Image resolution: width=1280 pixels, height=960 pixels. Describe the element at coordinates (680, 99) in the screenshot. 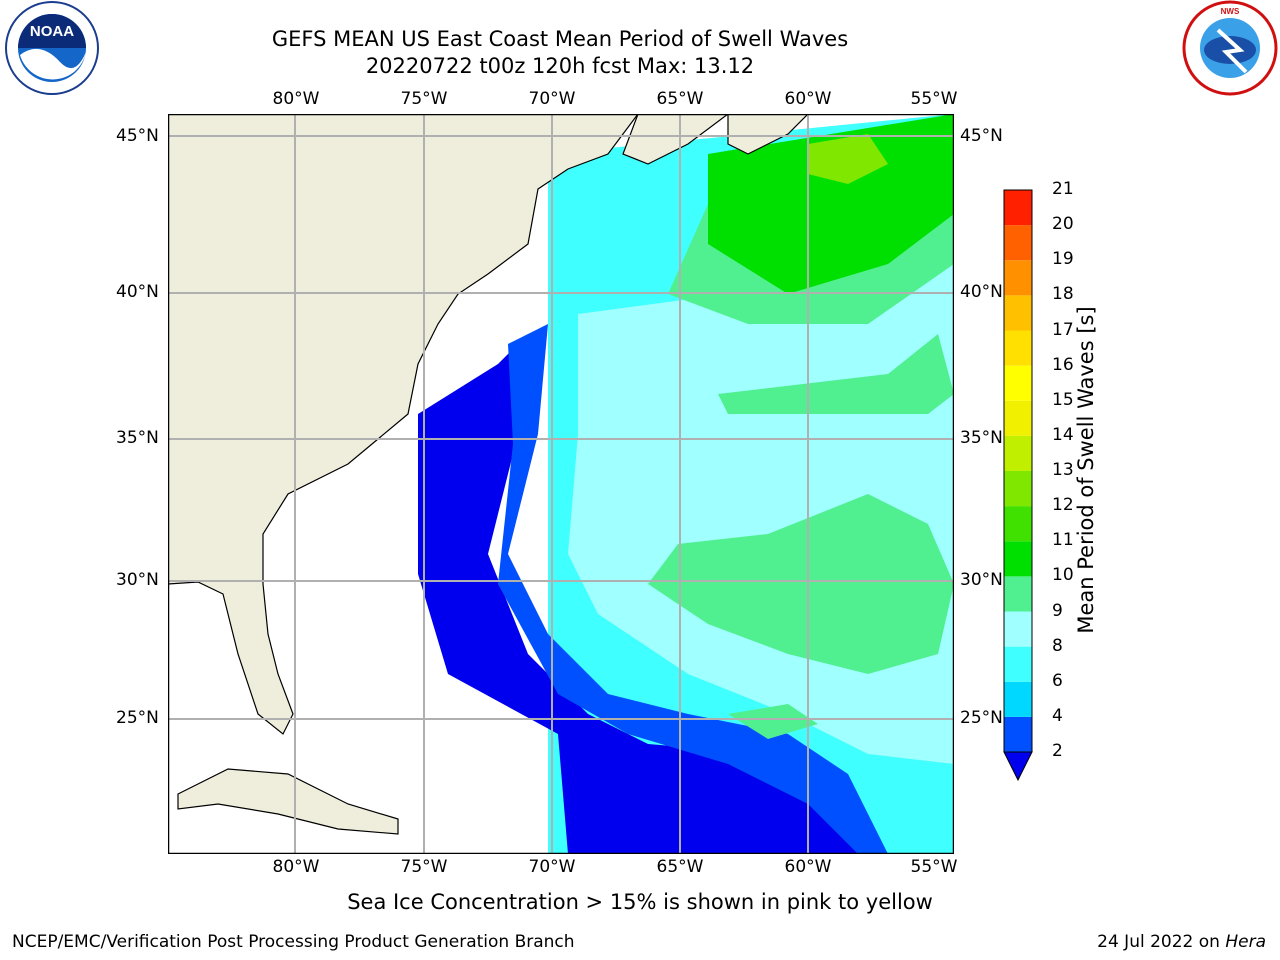

I see `lon-label-top: 65°W` at that location.